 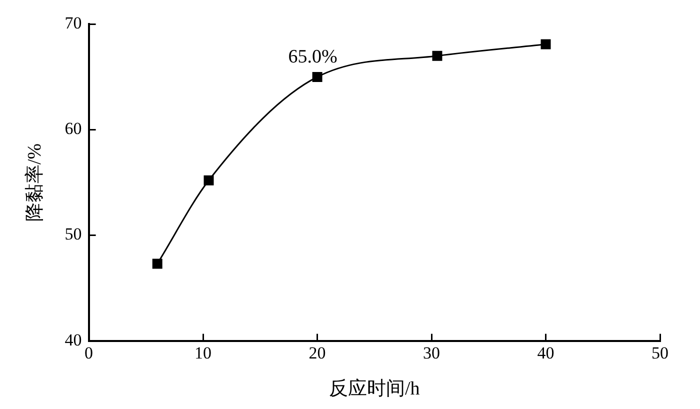 What do you see at coordinates (313, 57) in the screenshot?
I see `annotation: 65.0%` at bounding box center [313, 57].